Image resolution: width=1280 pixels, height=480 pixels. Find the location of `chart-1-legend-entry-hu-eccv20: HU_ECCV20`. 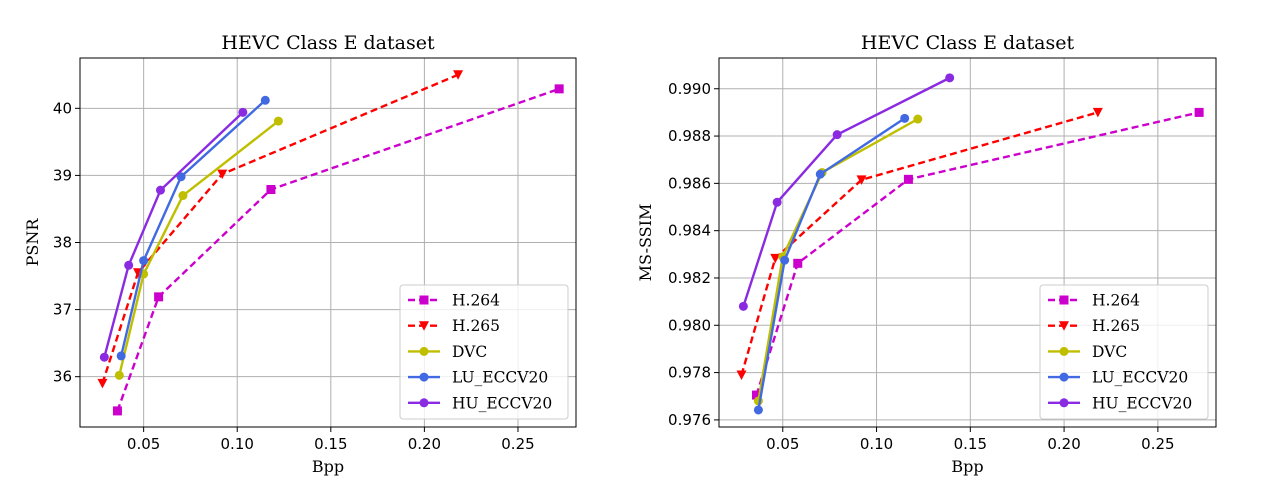

chart-1-legend-entry-hu-eccv20: HU_ECCV20 is located at coordinates (480, 403).